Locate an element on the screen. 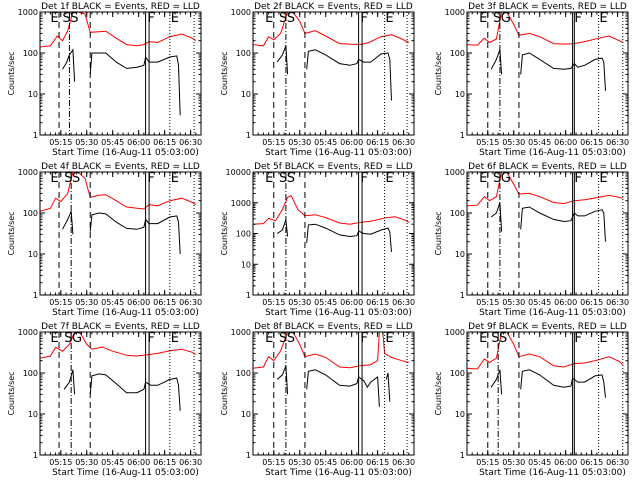  panel-title: Det 9f BLACK = Events, RED = LLD is located at coordinates (547, 327).